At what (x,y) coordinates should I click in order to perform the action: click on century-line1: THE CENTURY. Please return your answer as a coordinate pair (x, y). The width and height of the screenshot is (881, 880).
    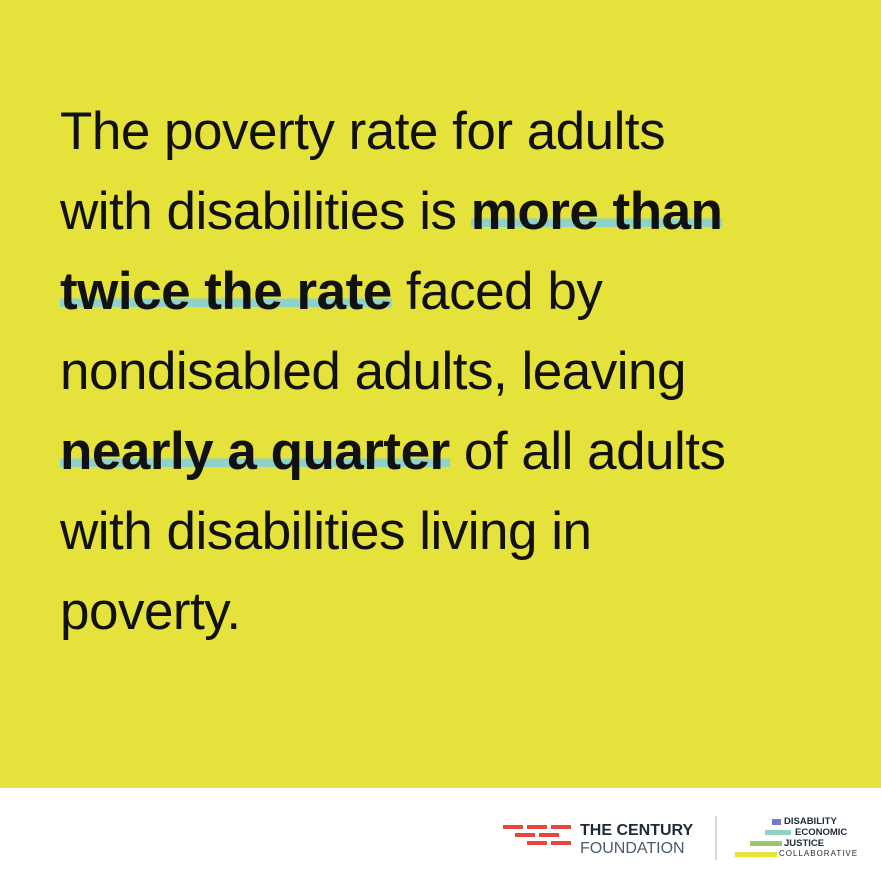
    Looking at the image, I should click on (637, 830).